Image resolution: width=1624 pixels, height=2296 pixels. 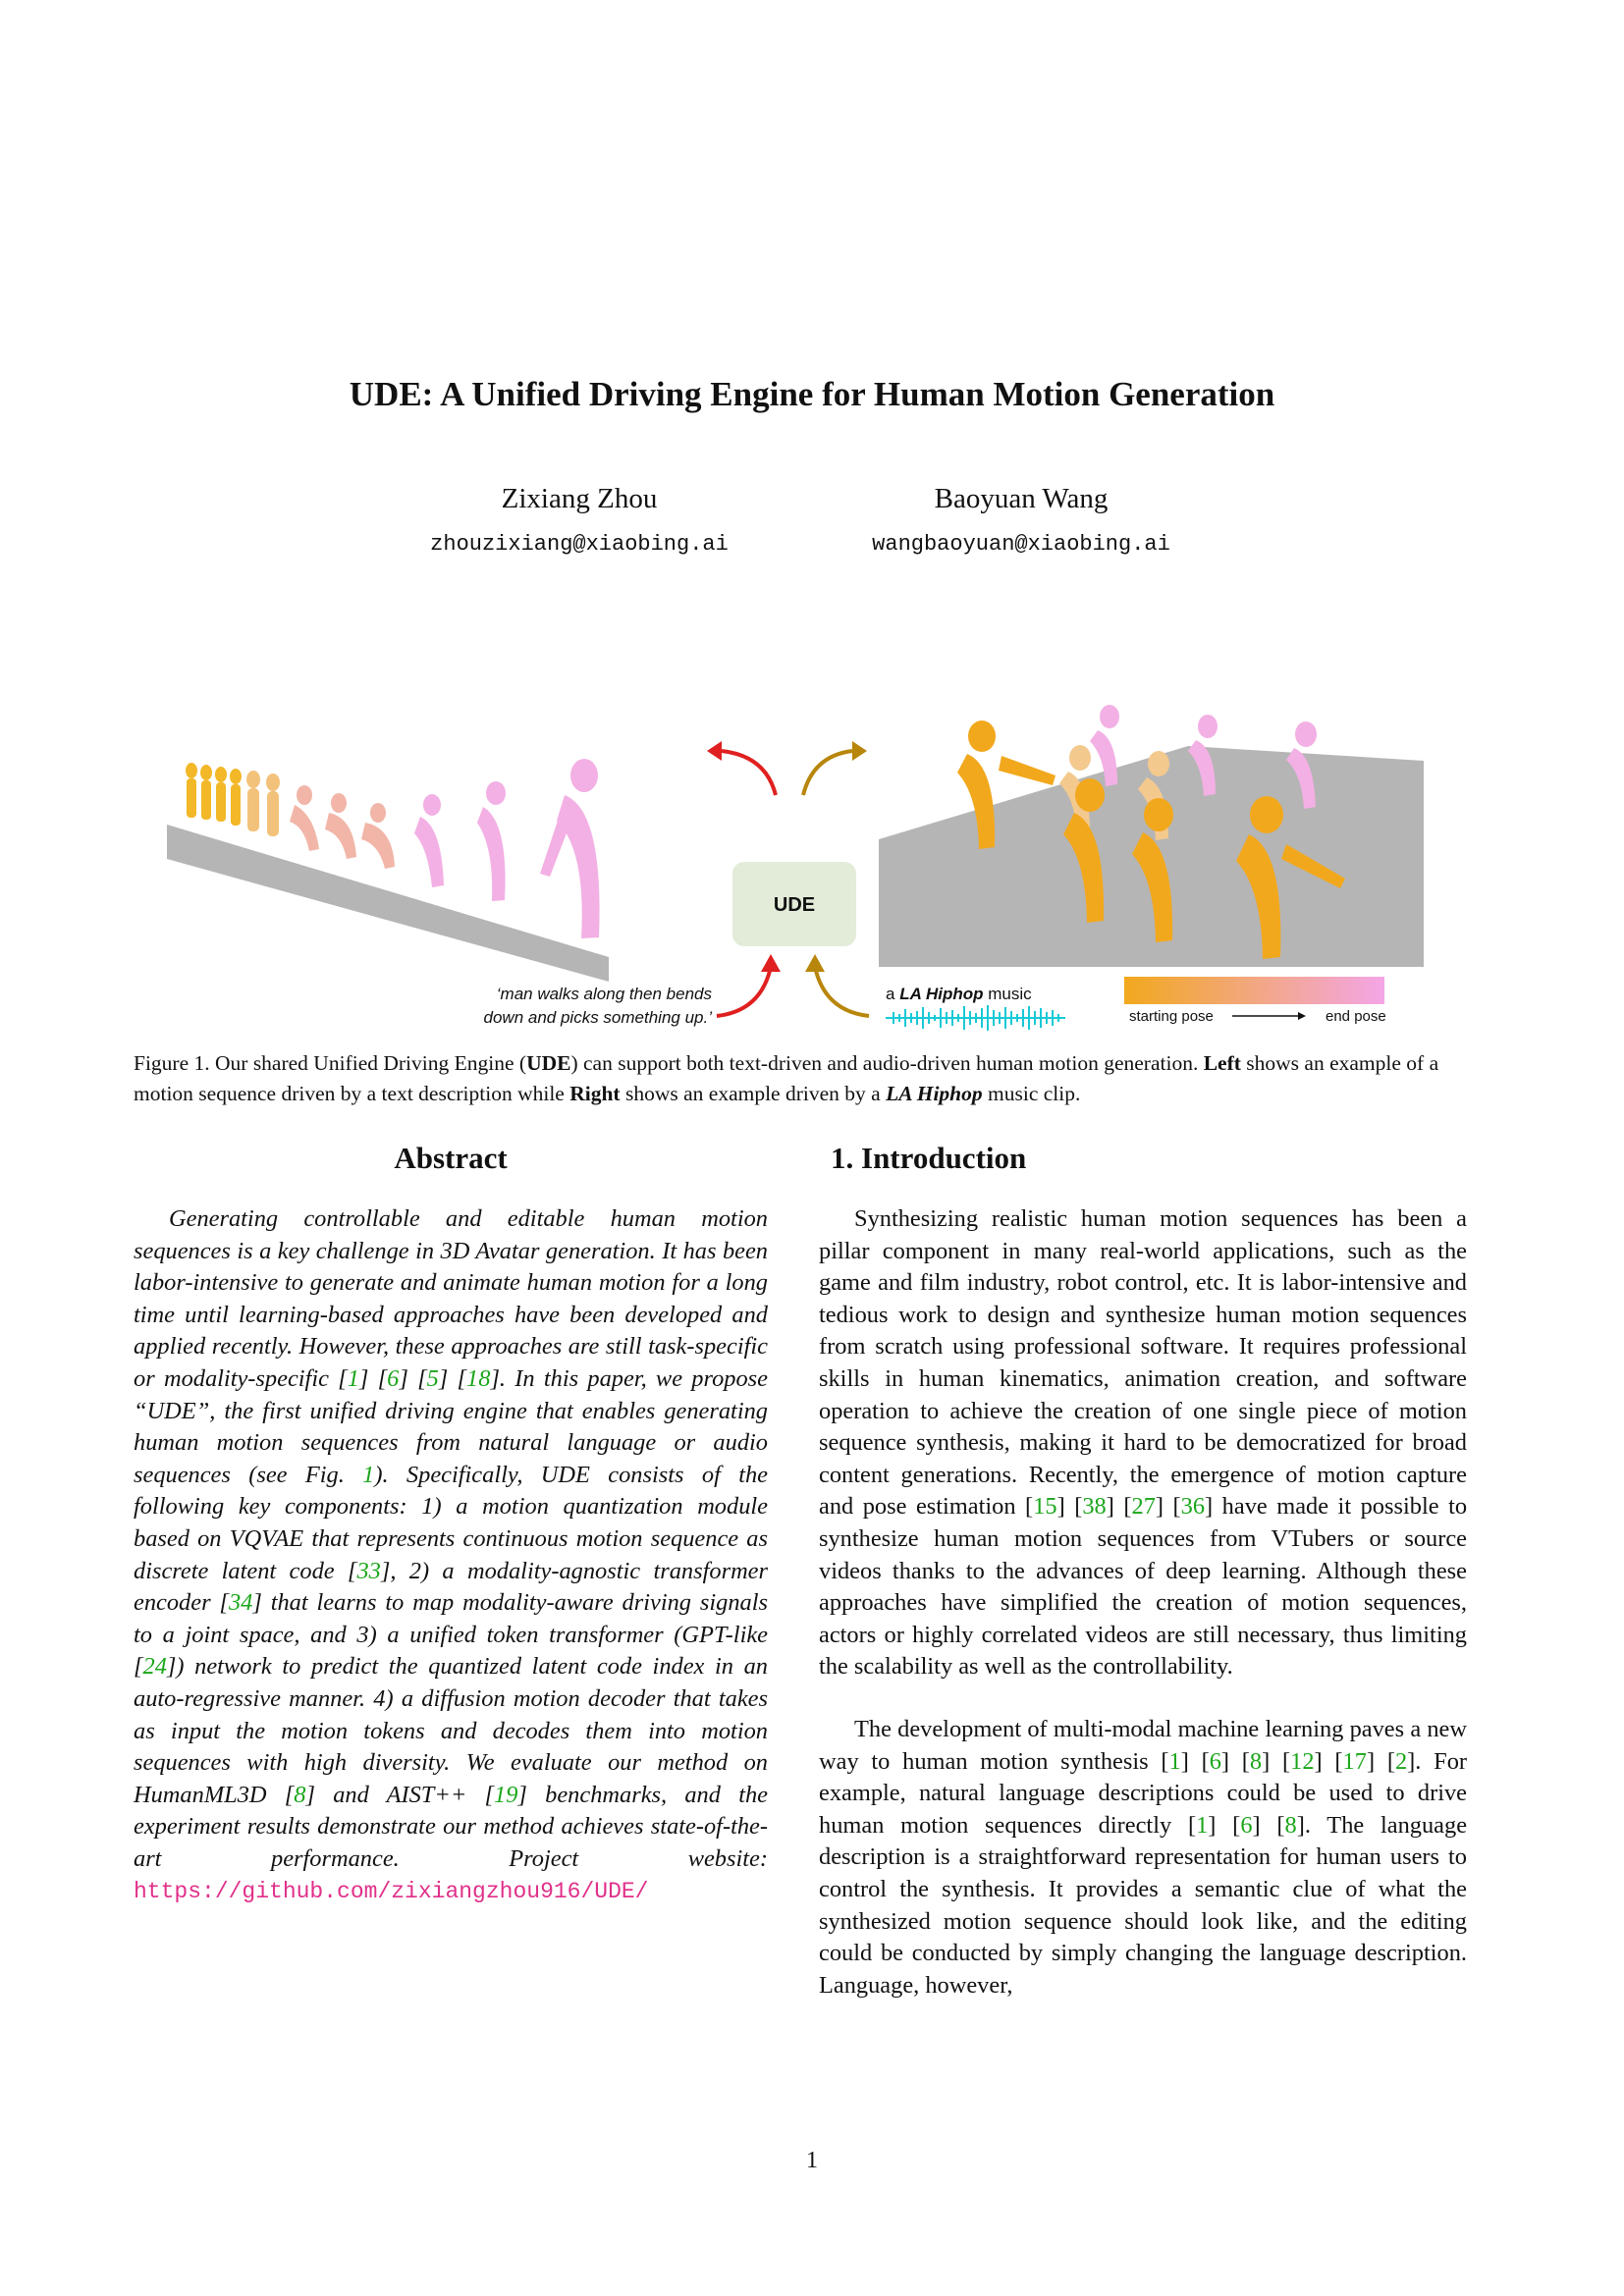 What do you see at coordinates (451, 1158) in the screenshot?
I see `abstract-heading: Abstract` at bounding box center [451, 1158].